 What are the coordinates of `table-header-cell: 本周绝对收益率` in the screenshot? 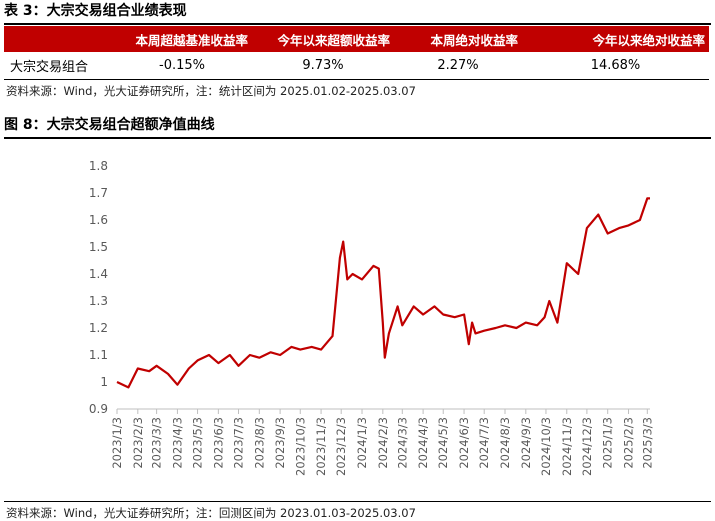 It's located at (458, 39).